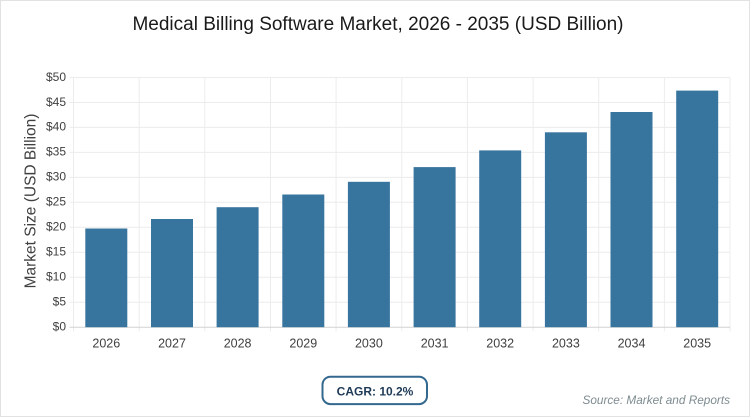 The width and height of the screenshot is (750, 417). What do you see at coordinates (60, 302) in the screenshot?
I see `svg-text: $5` at bounding box center [60, 302].